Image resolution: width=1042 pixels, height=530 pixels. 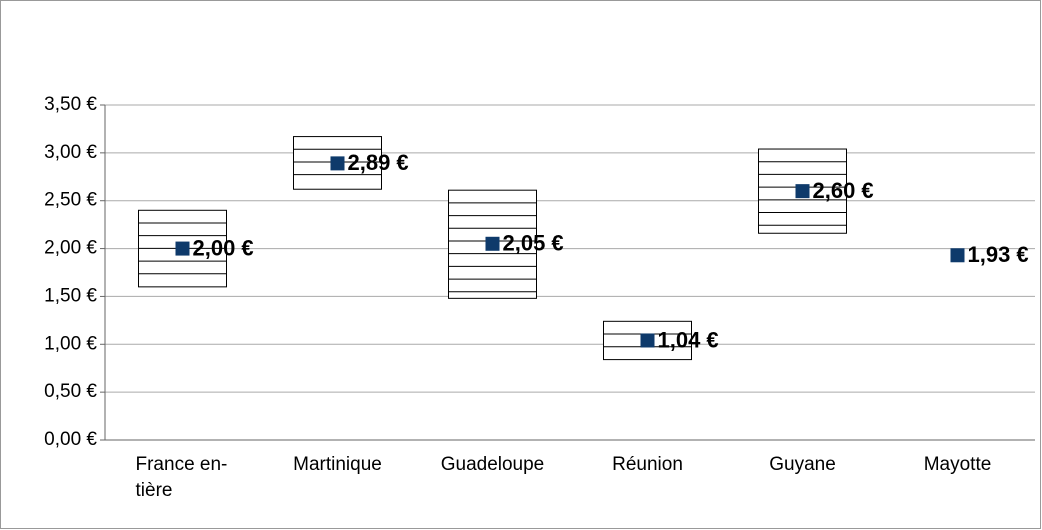 What do you see at coordinates (843, 190) in the screenshot?
I see `value-label: 2,60 €` at bounding box center [843, 190].